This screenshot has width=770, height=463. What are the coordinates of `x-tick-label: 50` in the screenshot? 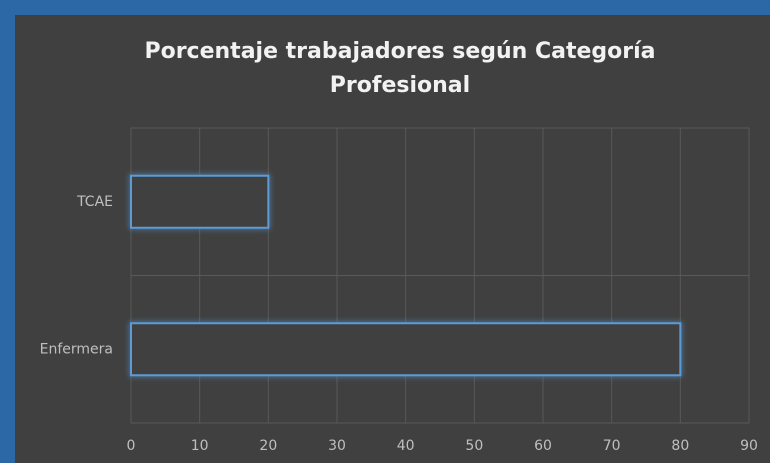 It's located at (474, 446).